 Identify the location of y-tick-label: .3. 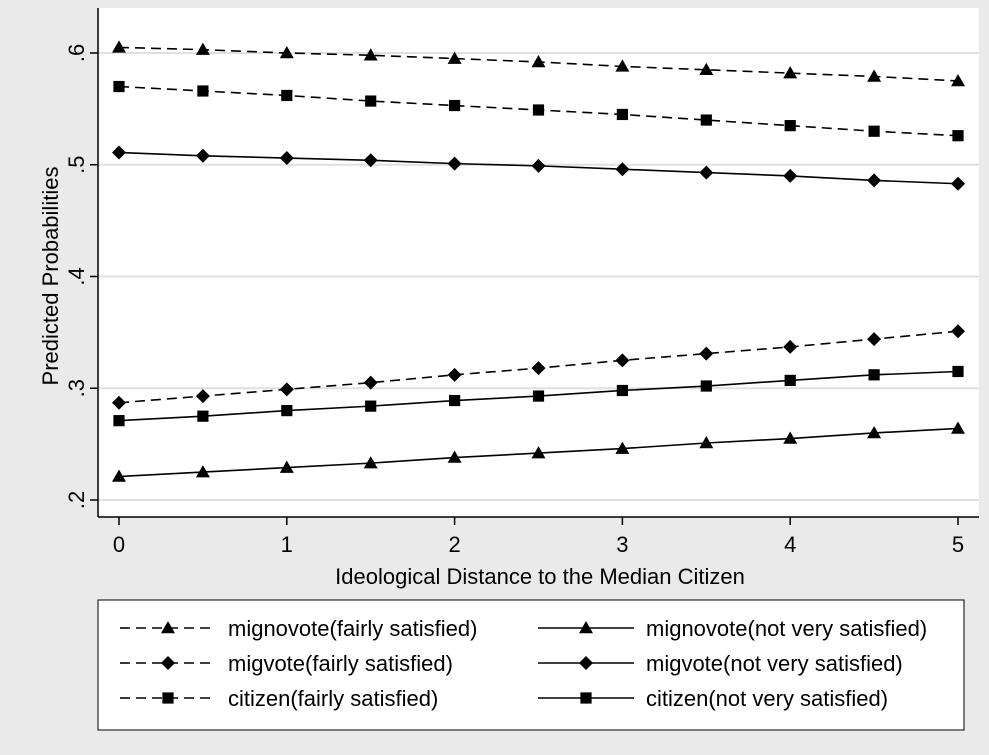
(76, 388).